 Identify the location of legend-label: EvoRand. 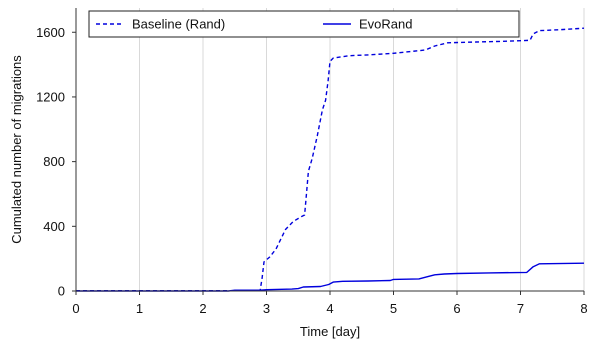
(385, 24).